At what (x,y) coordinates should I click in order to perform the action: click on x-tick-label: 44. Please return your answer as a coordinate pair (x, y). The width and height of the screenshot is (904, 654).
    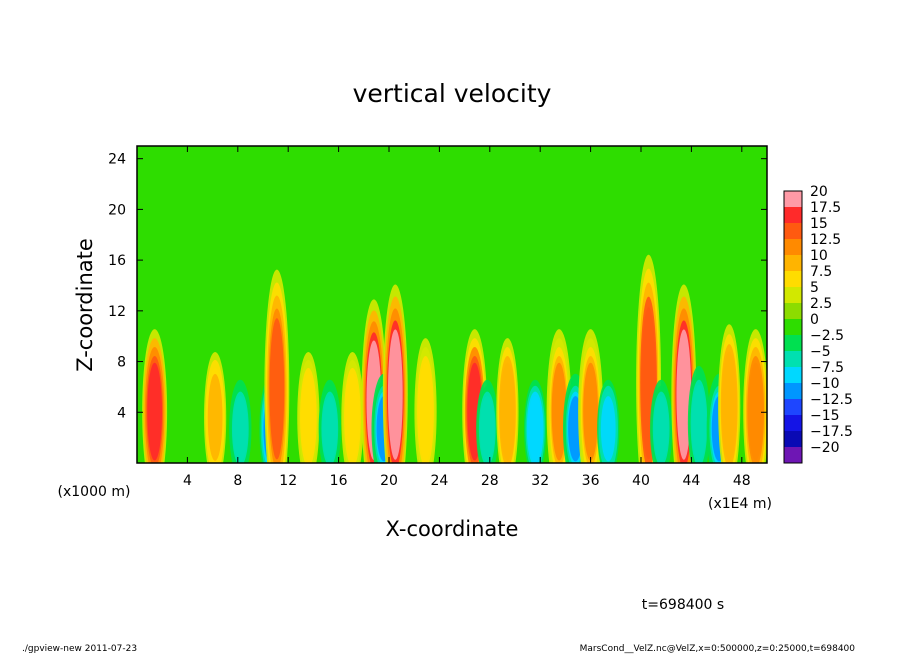
    Looking at the image, I should click on (691, 481).